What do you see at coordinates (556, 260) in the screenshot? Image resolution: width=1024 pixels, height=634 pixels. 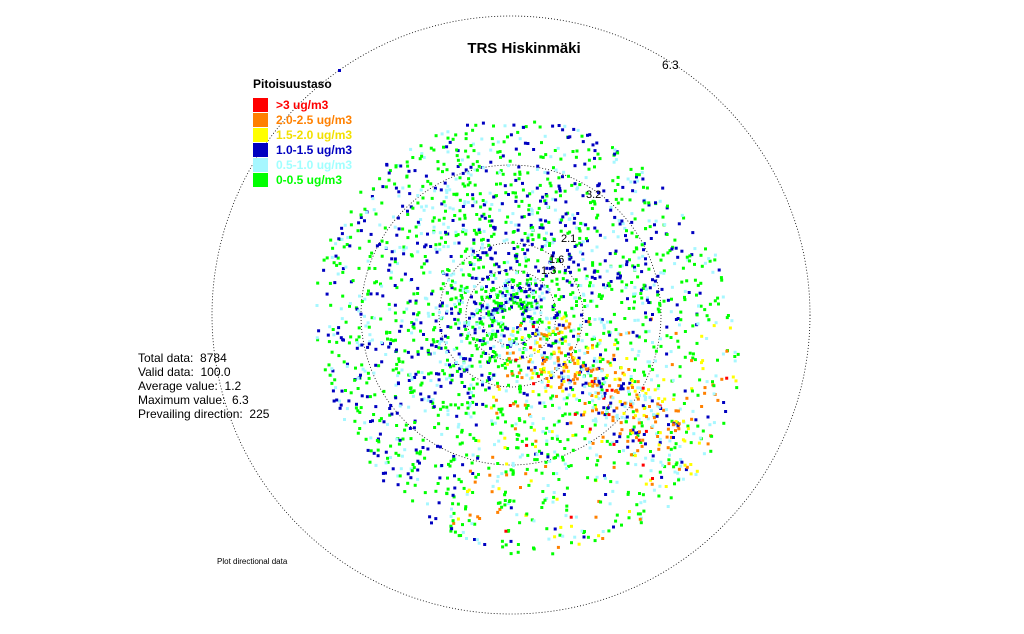 I see `ring-label: 1.6` at bounding box center [556, 260].